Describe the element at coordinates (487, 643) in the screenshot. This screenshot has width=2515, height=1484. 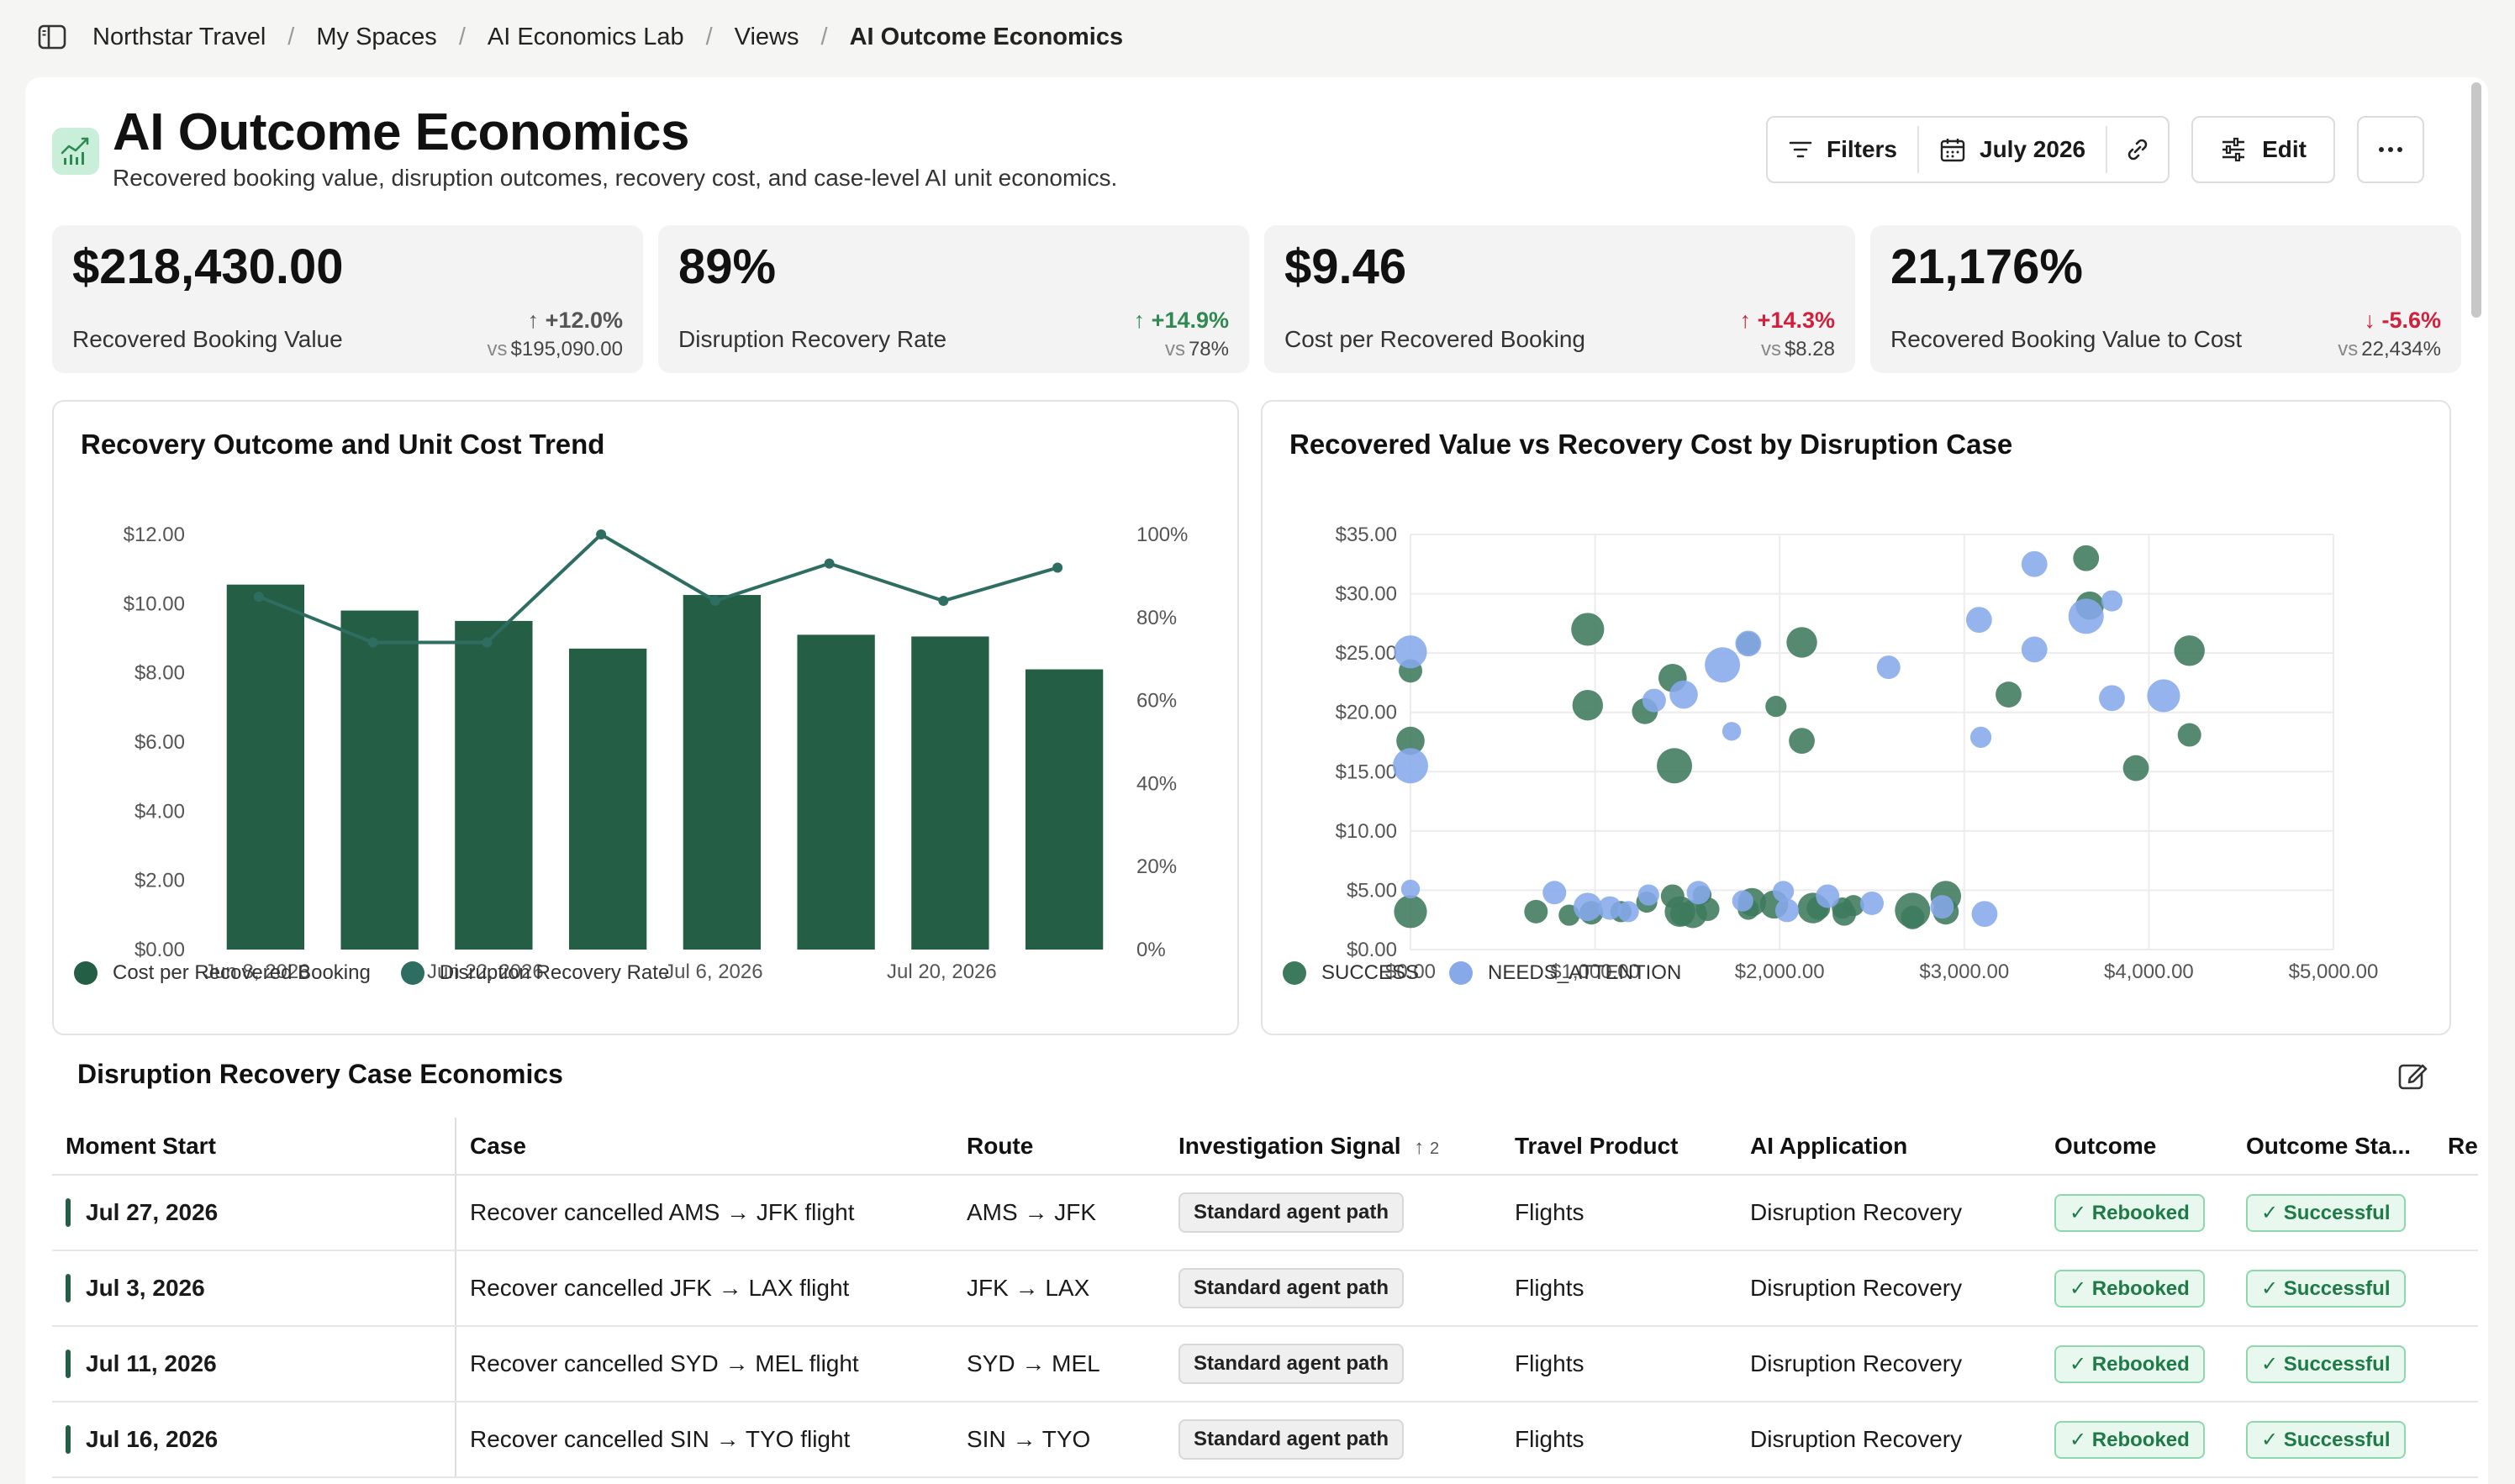
I see `rate-point` at that location.